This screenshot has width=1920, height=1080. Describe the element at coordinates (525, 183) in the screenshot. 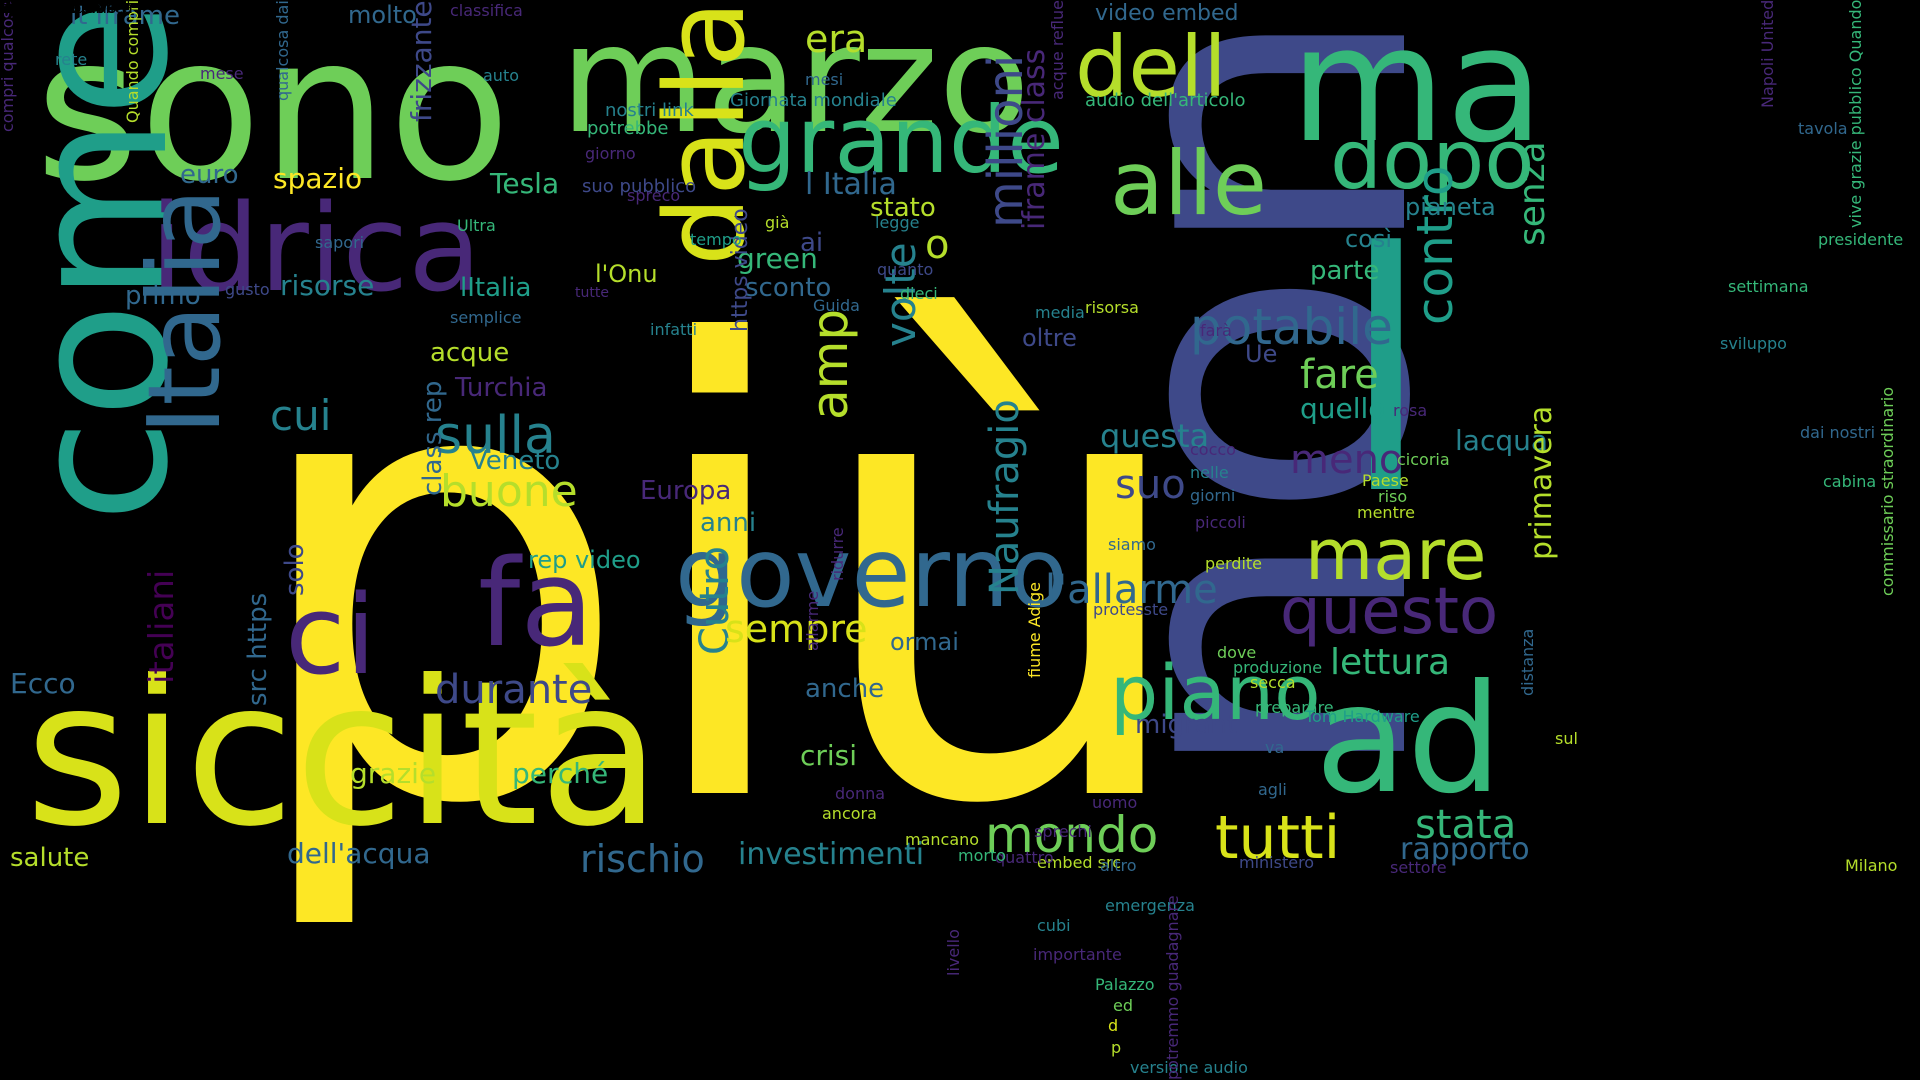

I see `word-tesla: Tesla` at that location.